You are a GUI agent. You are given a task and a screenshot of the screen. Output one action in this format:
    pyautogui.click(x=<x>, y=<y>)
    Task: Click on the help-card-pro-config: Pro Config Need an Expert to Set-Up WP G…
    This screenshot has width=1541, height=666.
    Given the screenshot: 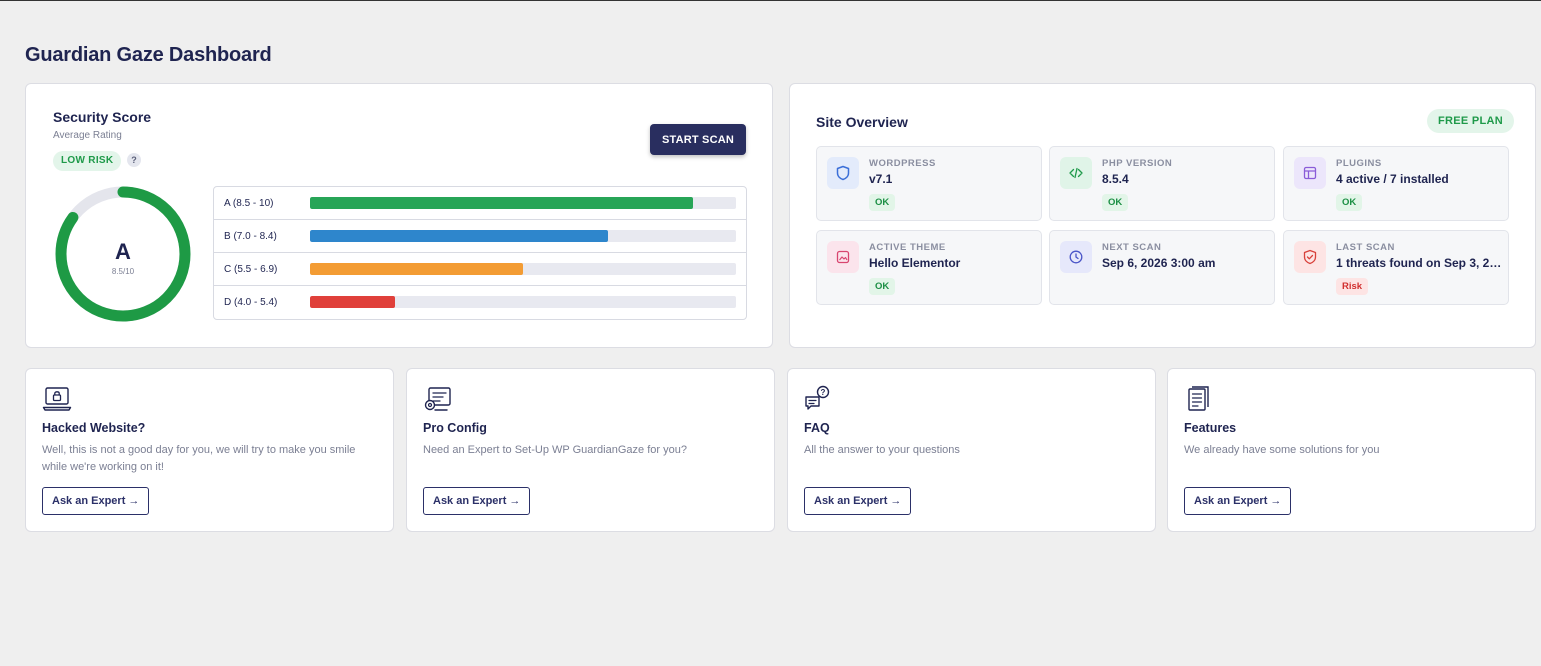 What is the action you would take?
    pyautogui.click(x=590, y=450)
    